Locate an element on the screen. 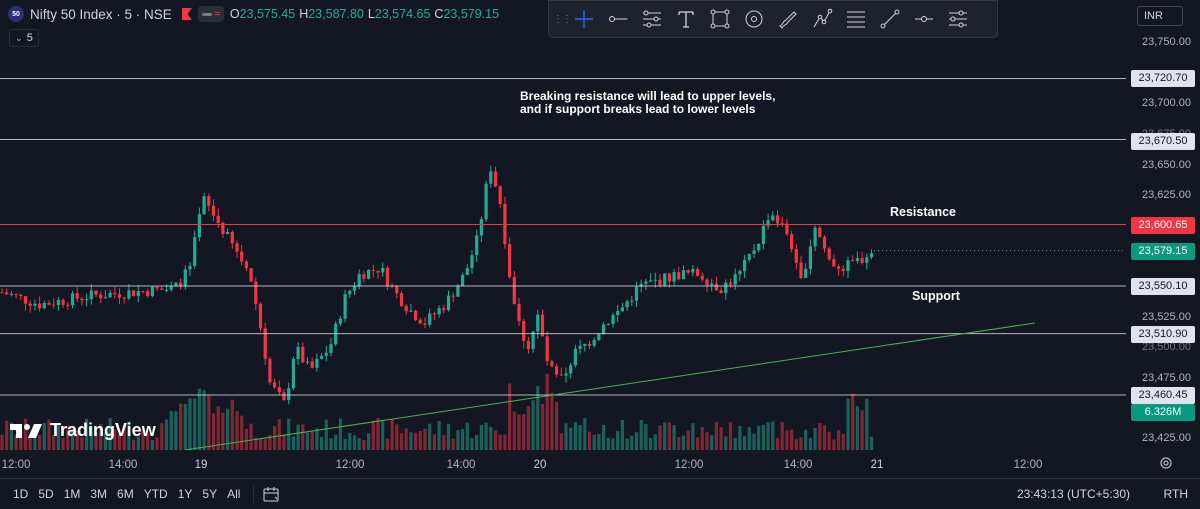 The image size is (1200, 509). market-status-pill: ≈ is located at coordinates (210, 14).